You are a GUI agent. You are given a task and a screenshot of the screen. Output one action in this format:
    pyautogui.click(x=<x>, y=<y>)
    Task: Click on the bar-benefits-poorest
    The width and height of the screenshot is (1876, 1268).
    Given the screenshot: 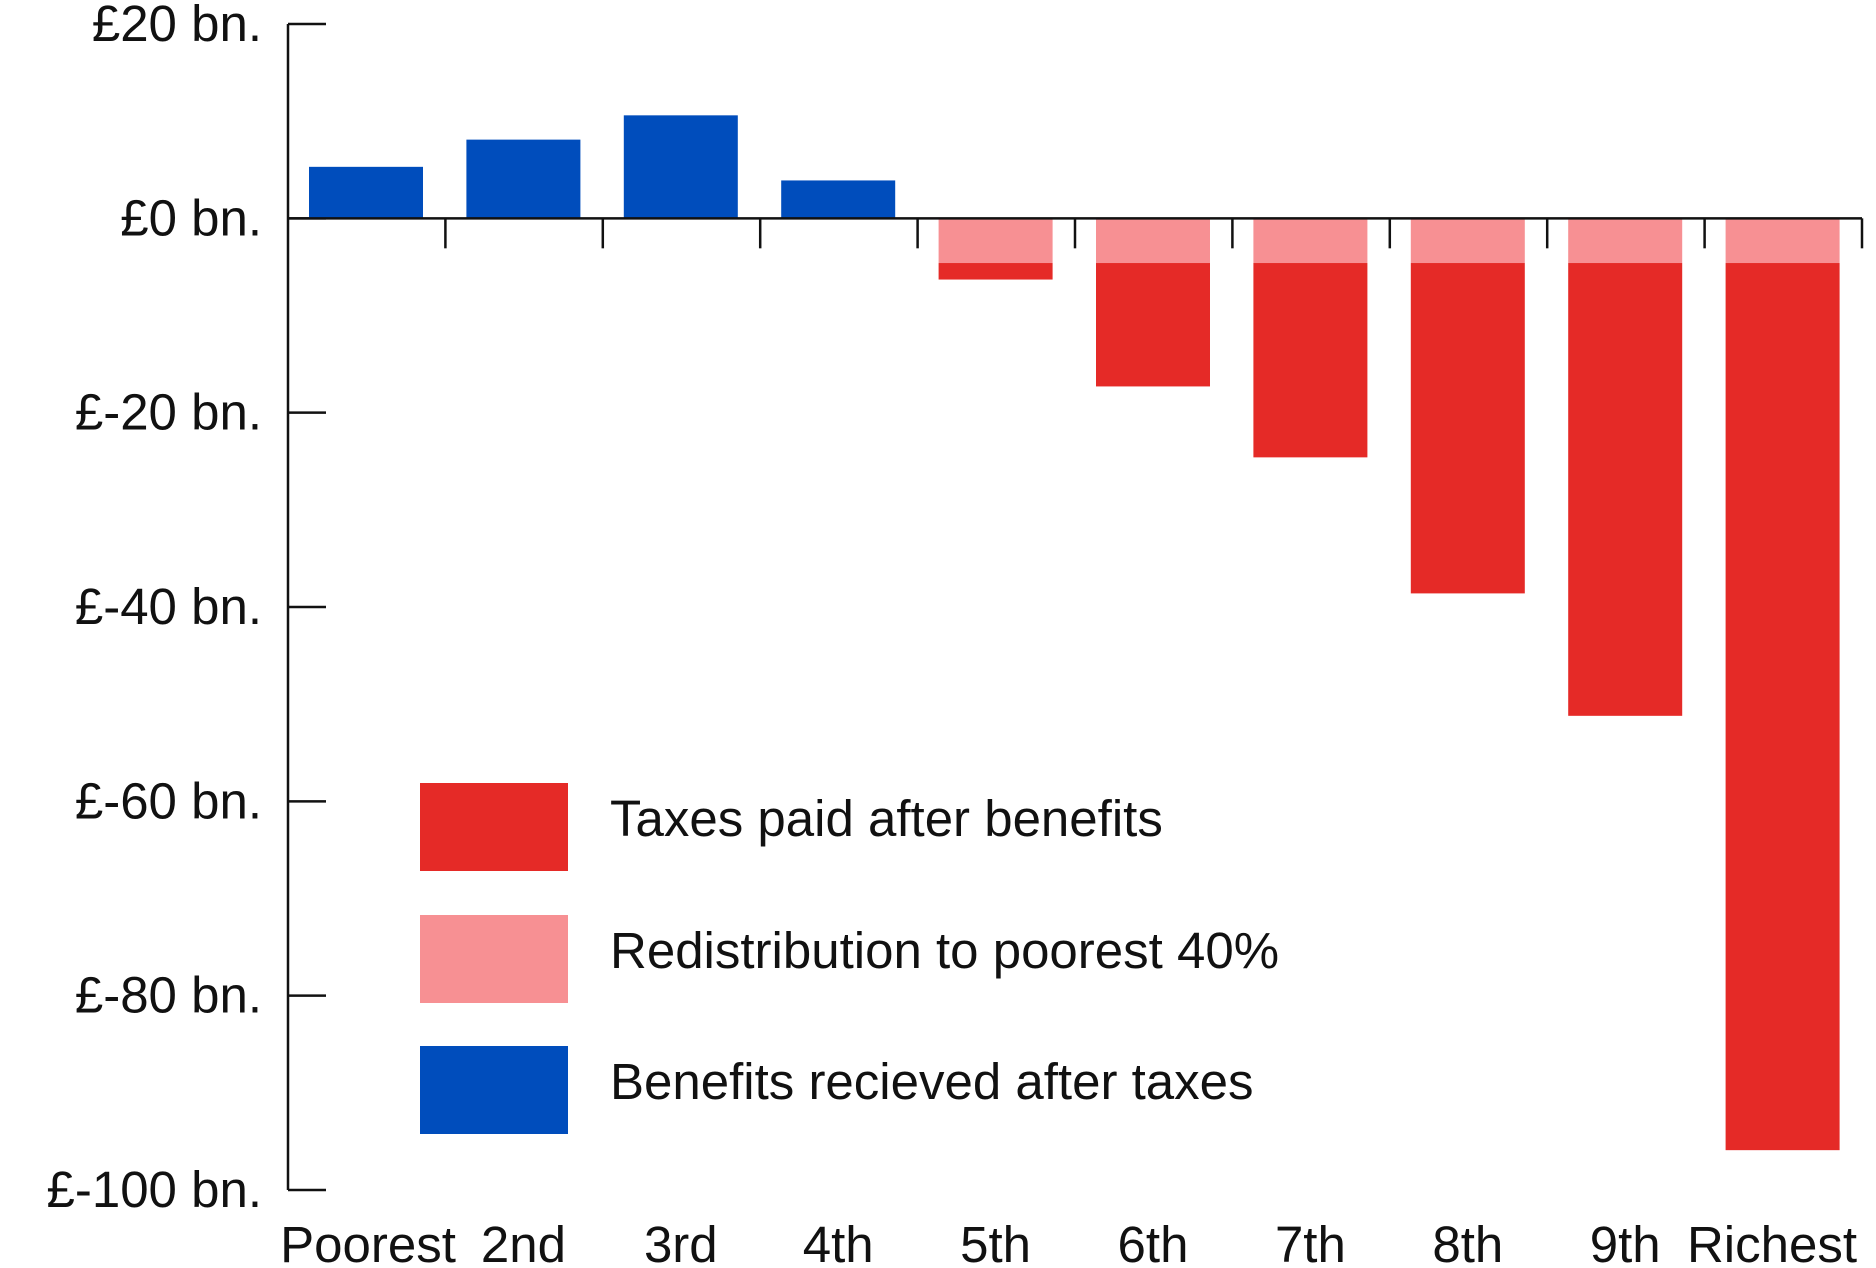 What is the action you would take?
    pyautogui.click(x=366, y=192)
    